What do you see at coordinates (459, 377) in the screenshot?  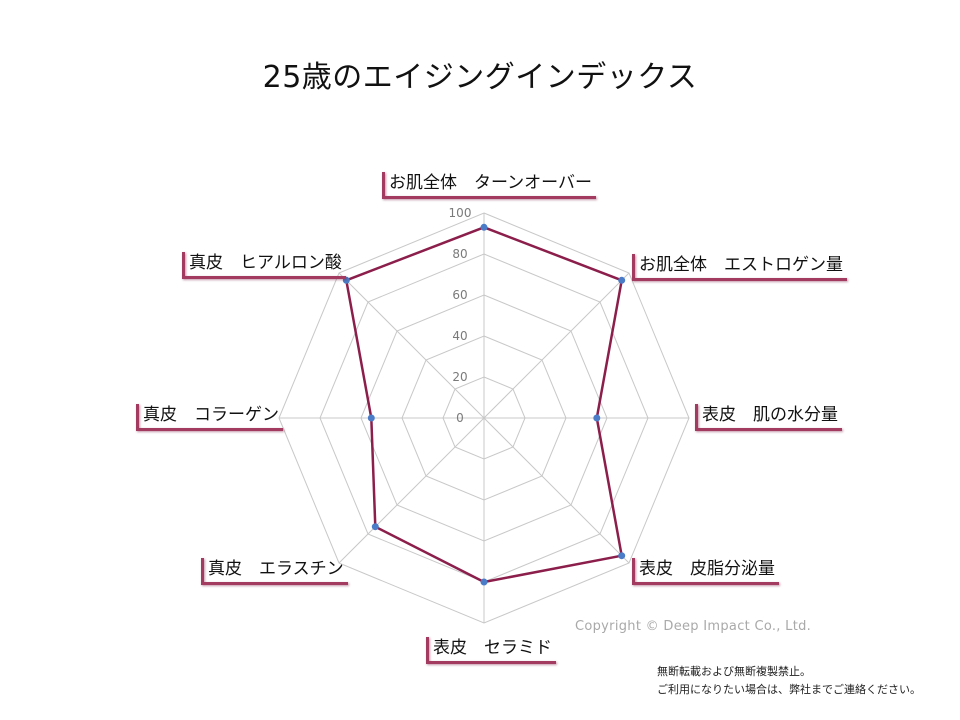 I see `tick-label-20: 20` at bounding box center [459, 377].